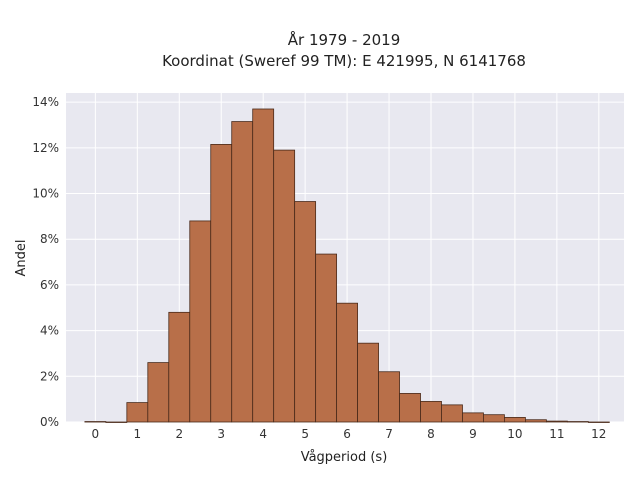  I want to click on x-tick-label: 10, so click(514, 434).